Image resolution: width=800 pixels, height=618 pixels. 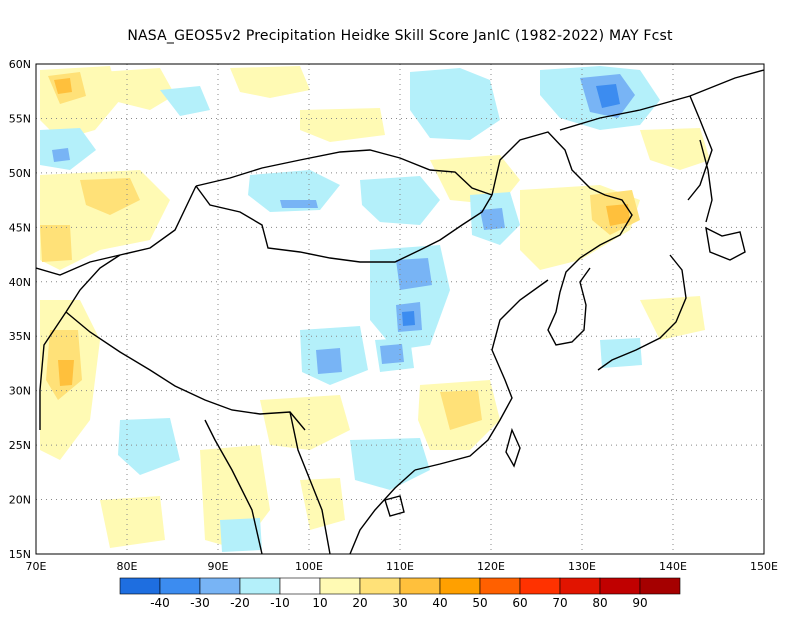 I want to click on coastline-japan-honshu, so click(x=642, y=312).